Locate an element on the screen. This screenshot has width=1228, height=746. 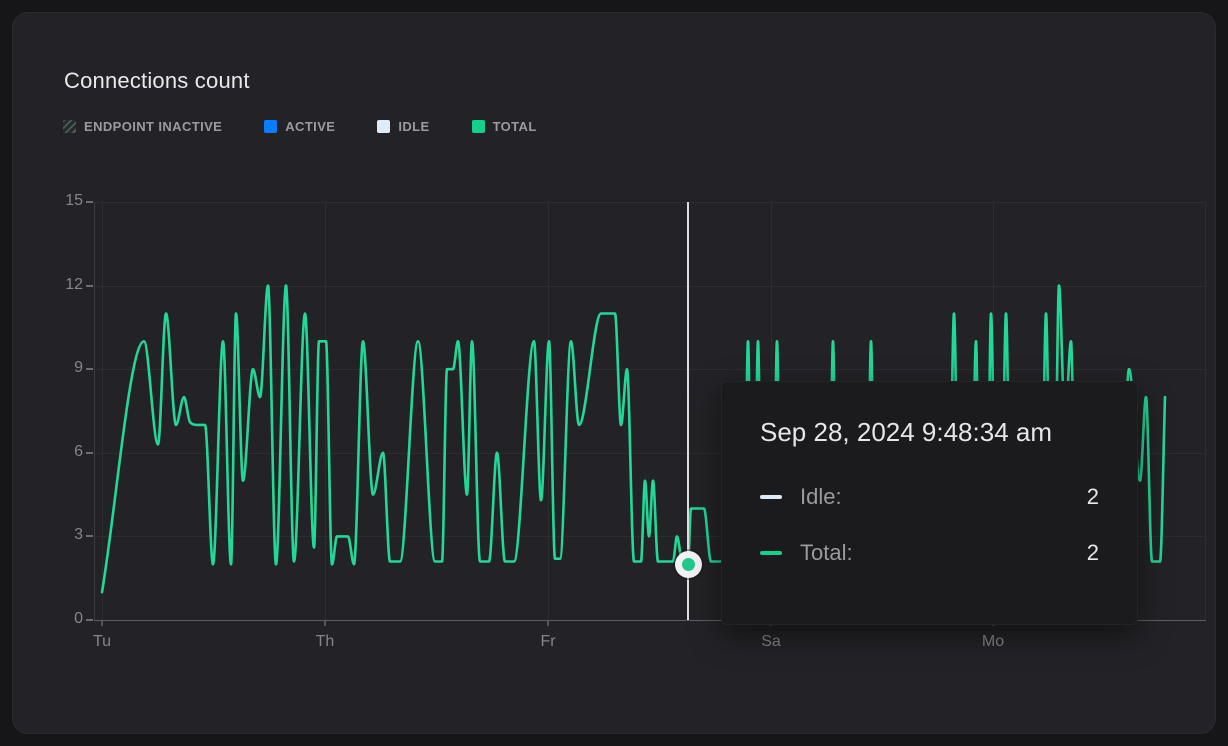
hover-cursor-line is located at coordinates (688, 411).